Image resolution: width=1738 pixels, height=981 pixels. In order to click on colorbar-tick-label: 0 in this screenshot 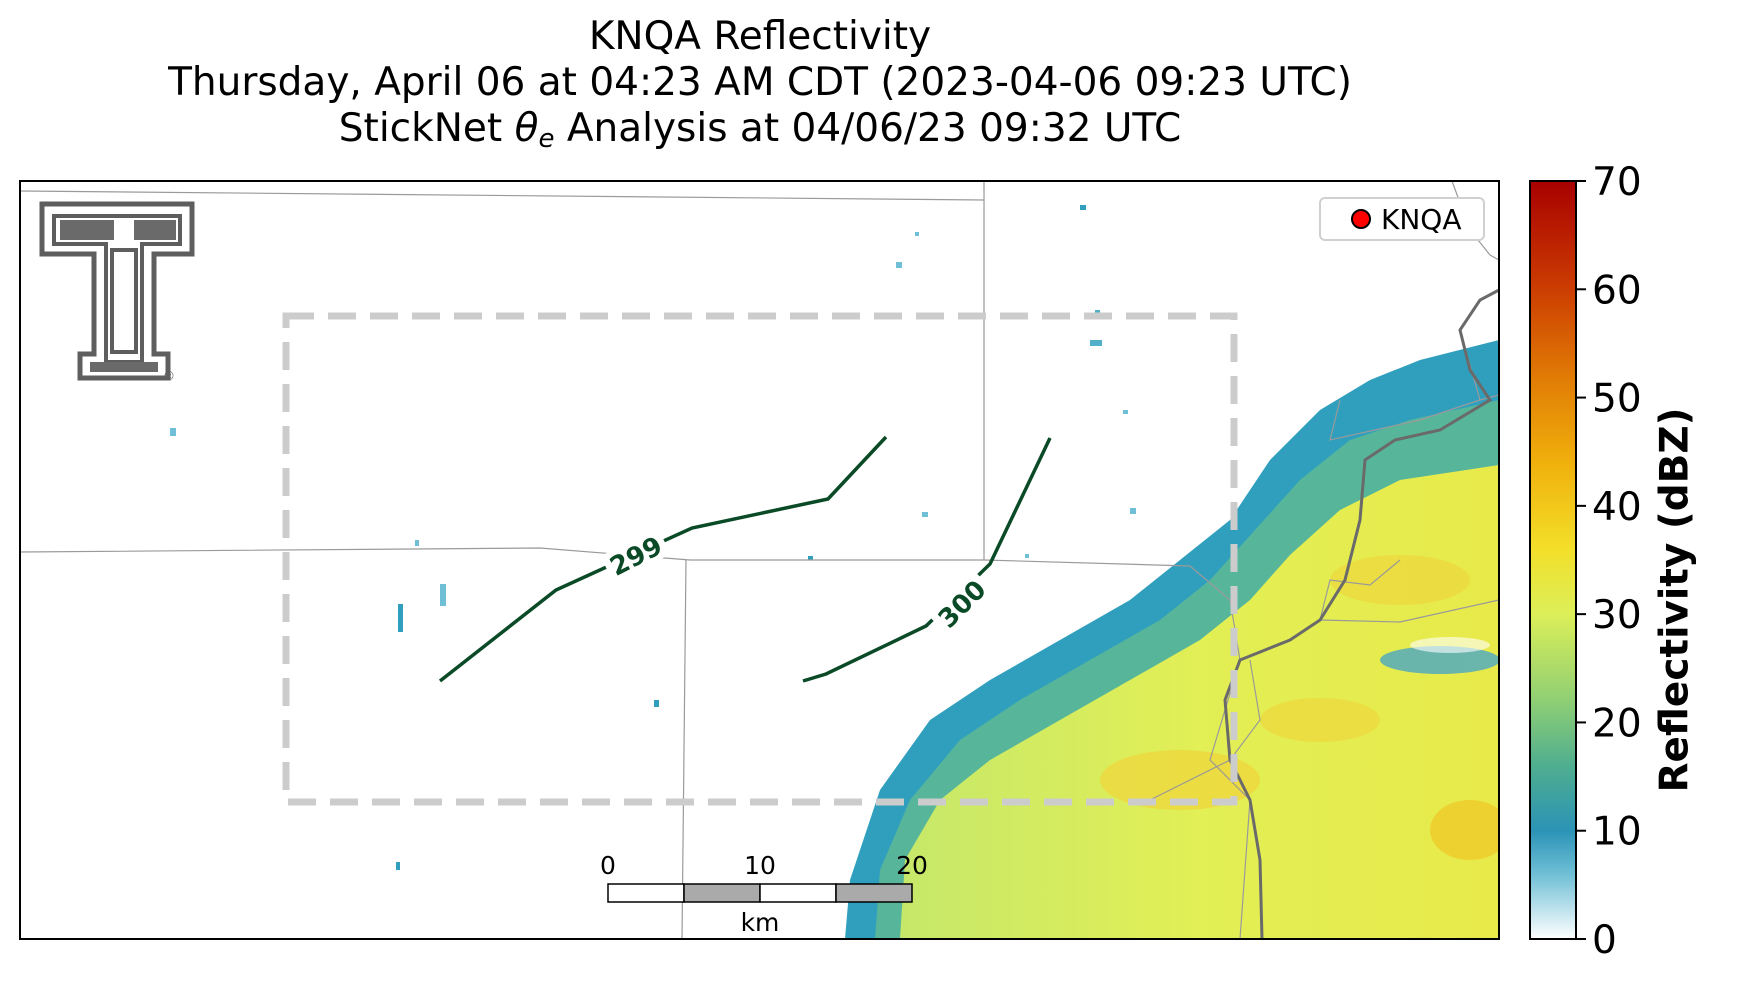, I will do `click(1604, 940)`.